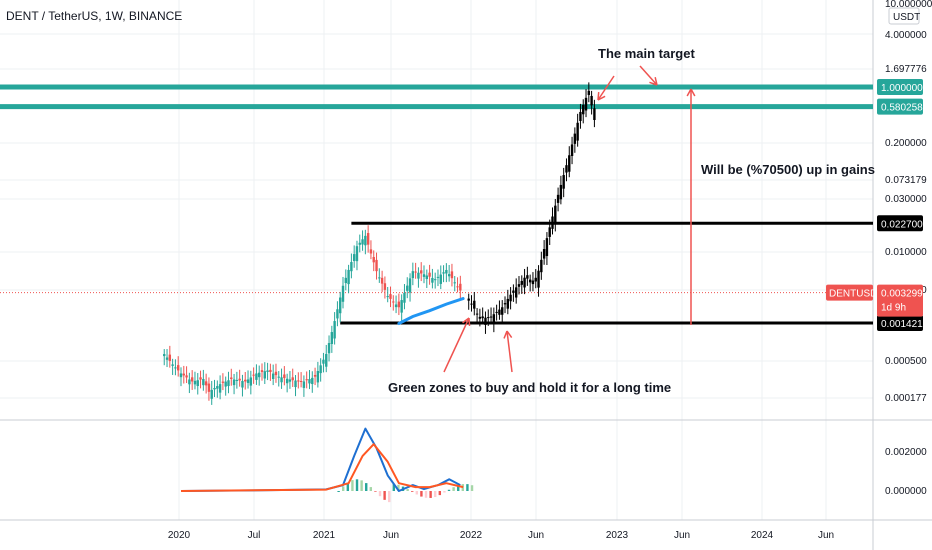  I want to click on price-tick: 0.073179, so click(906, 180).